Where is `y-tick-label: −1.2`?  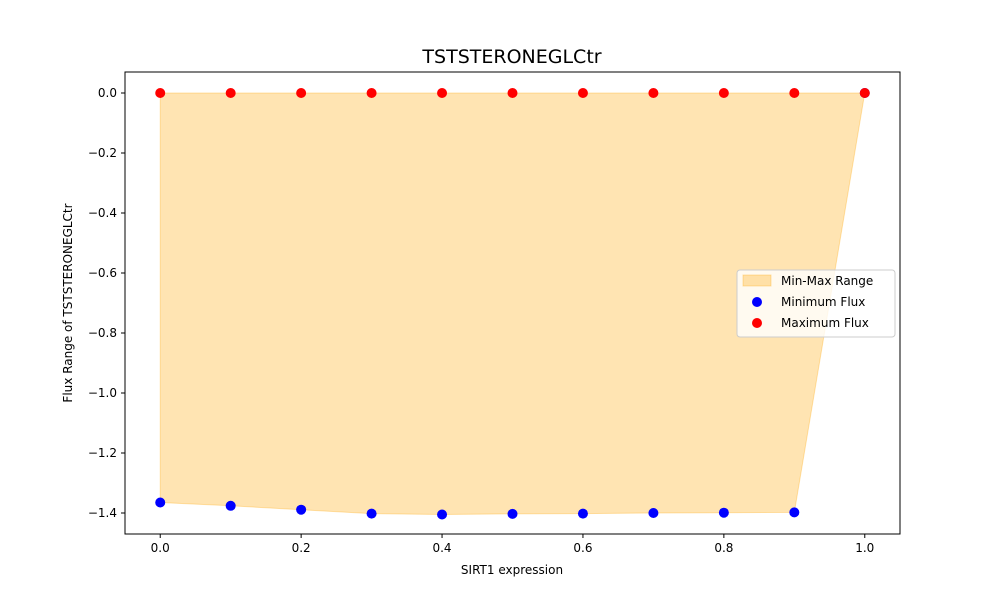 y-tick-label: −1.2 is located at coordinates (102, 453).